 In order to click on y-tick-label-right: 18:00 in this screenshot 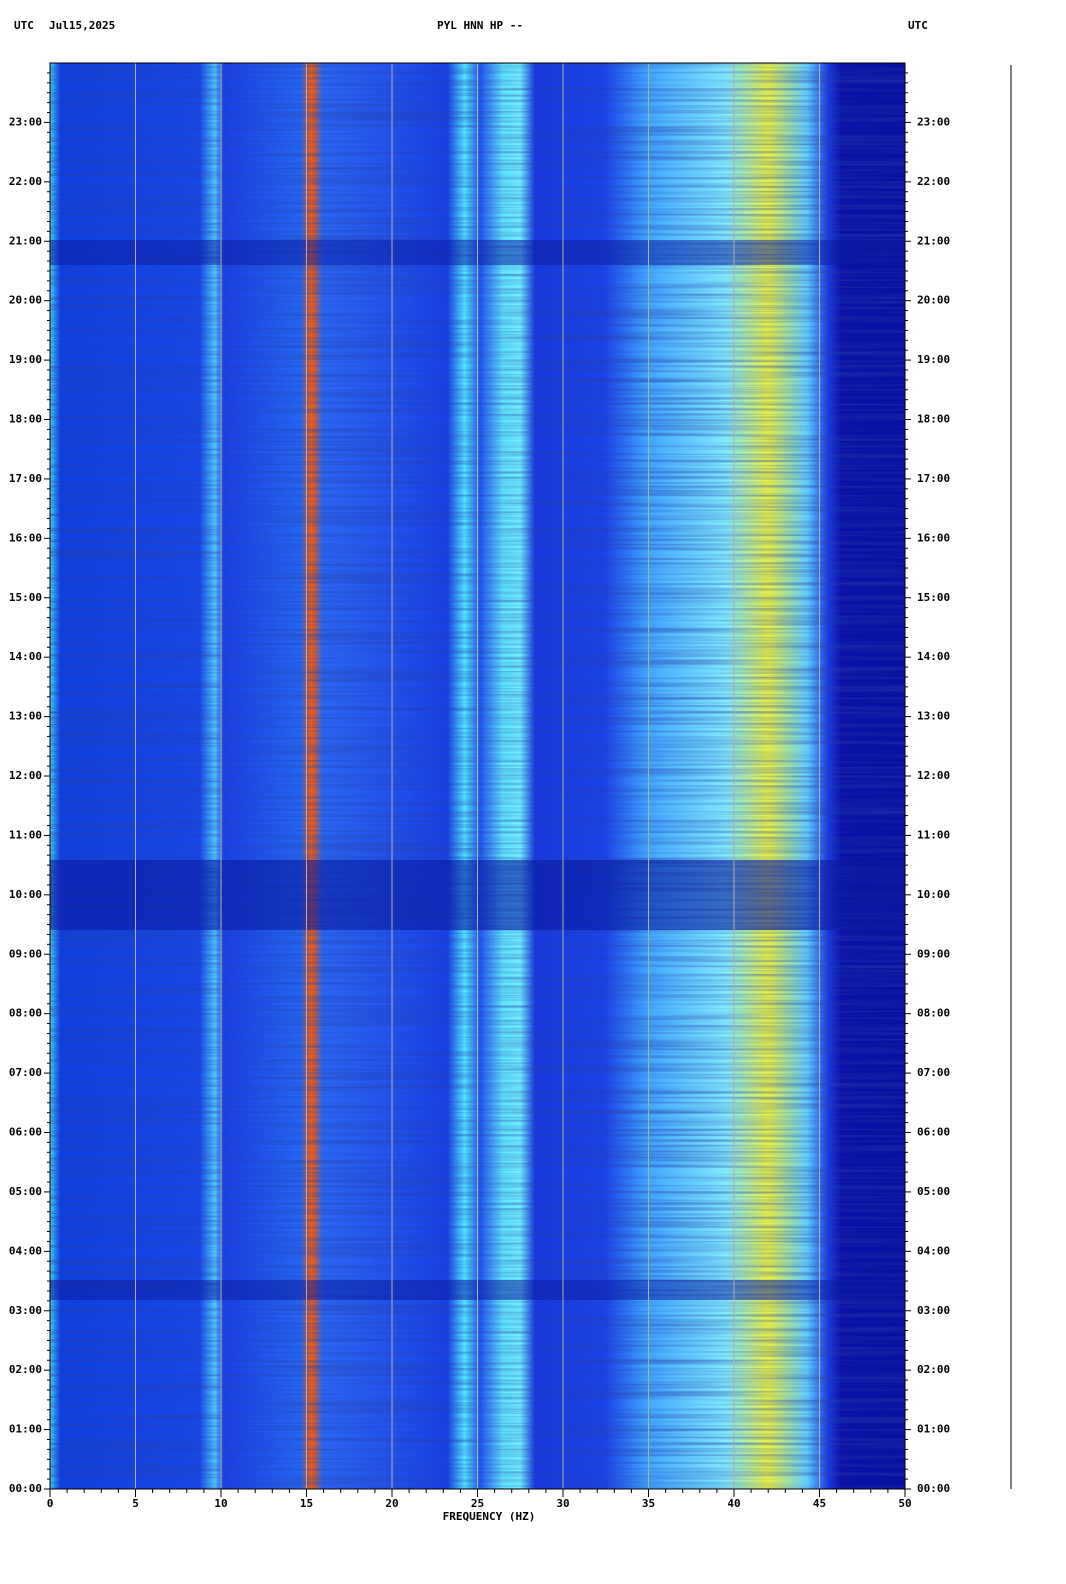, I will do `click(933, 419)`.